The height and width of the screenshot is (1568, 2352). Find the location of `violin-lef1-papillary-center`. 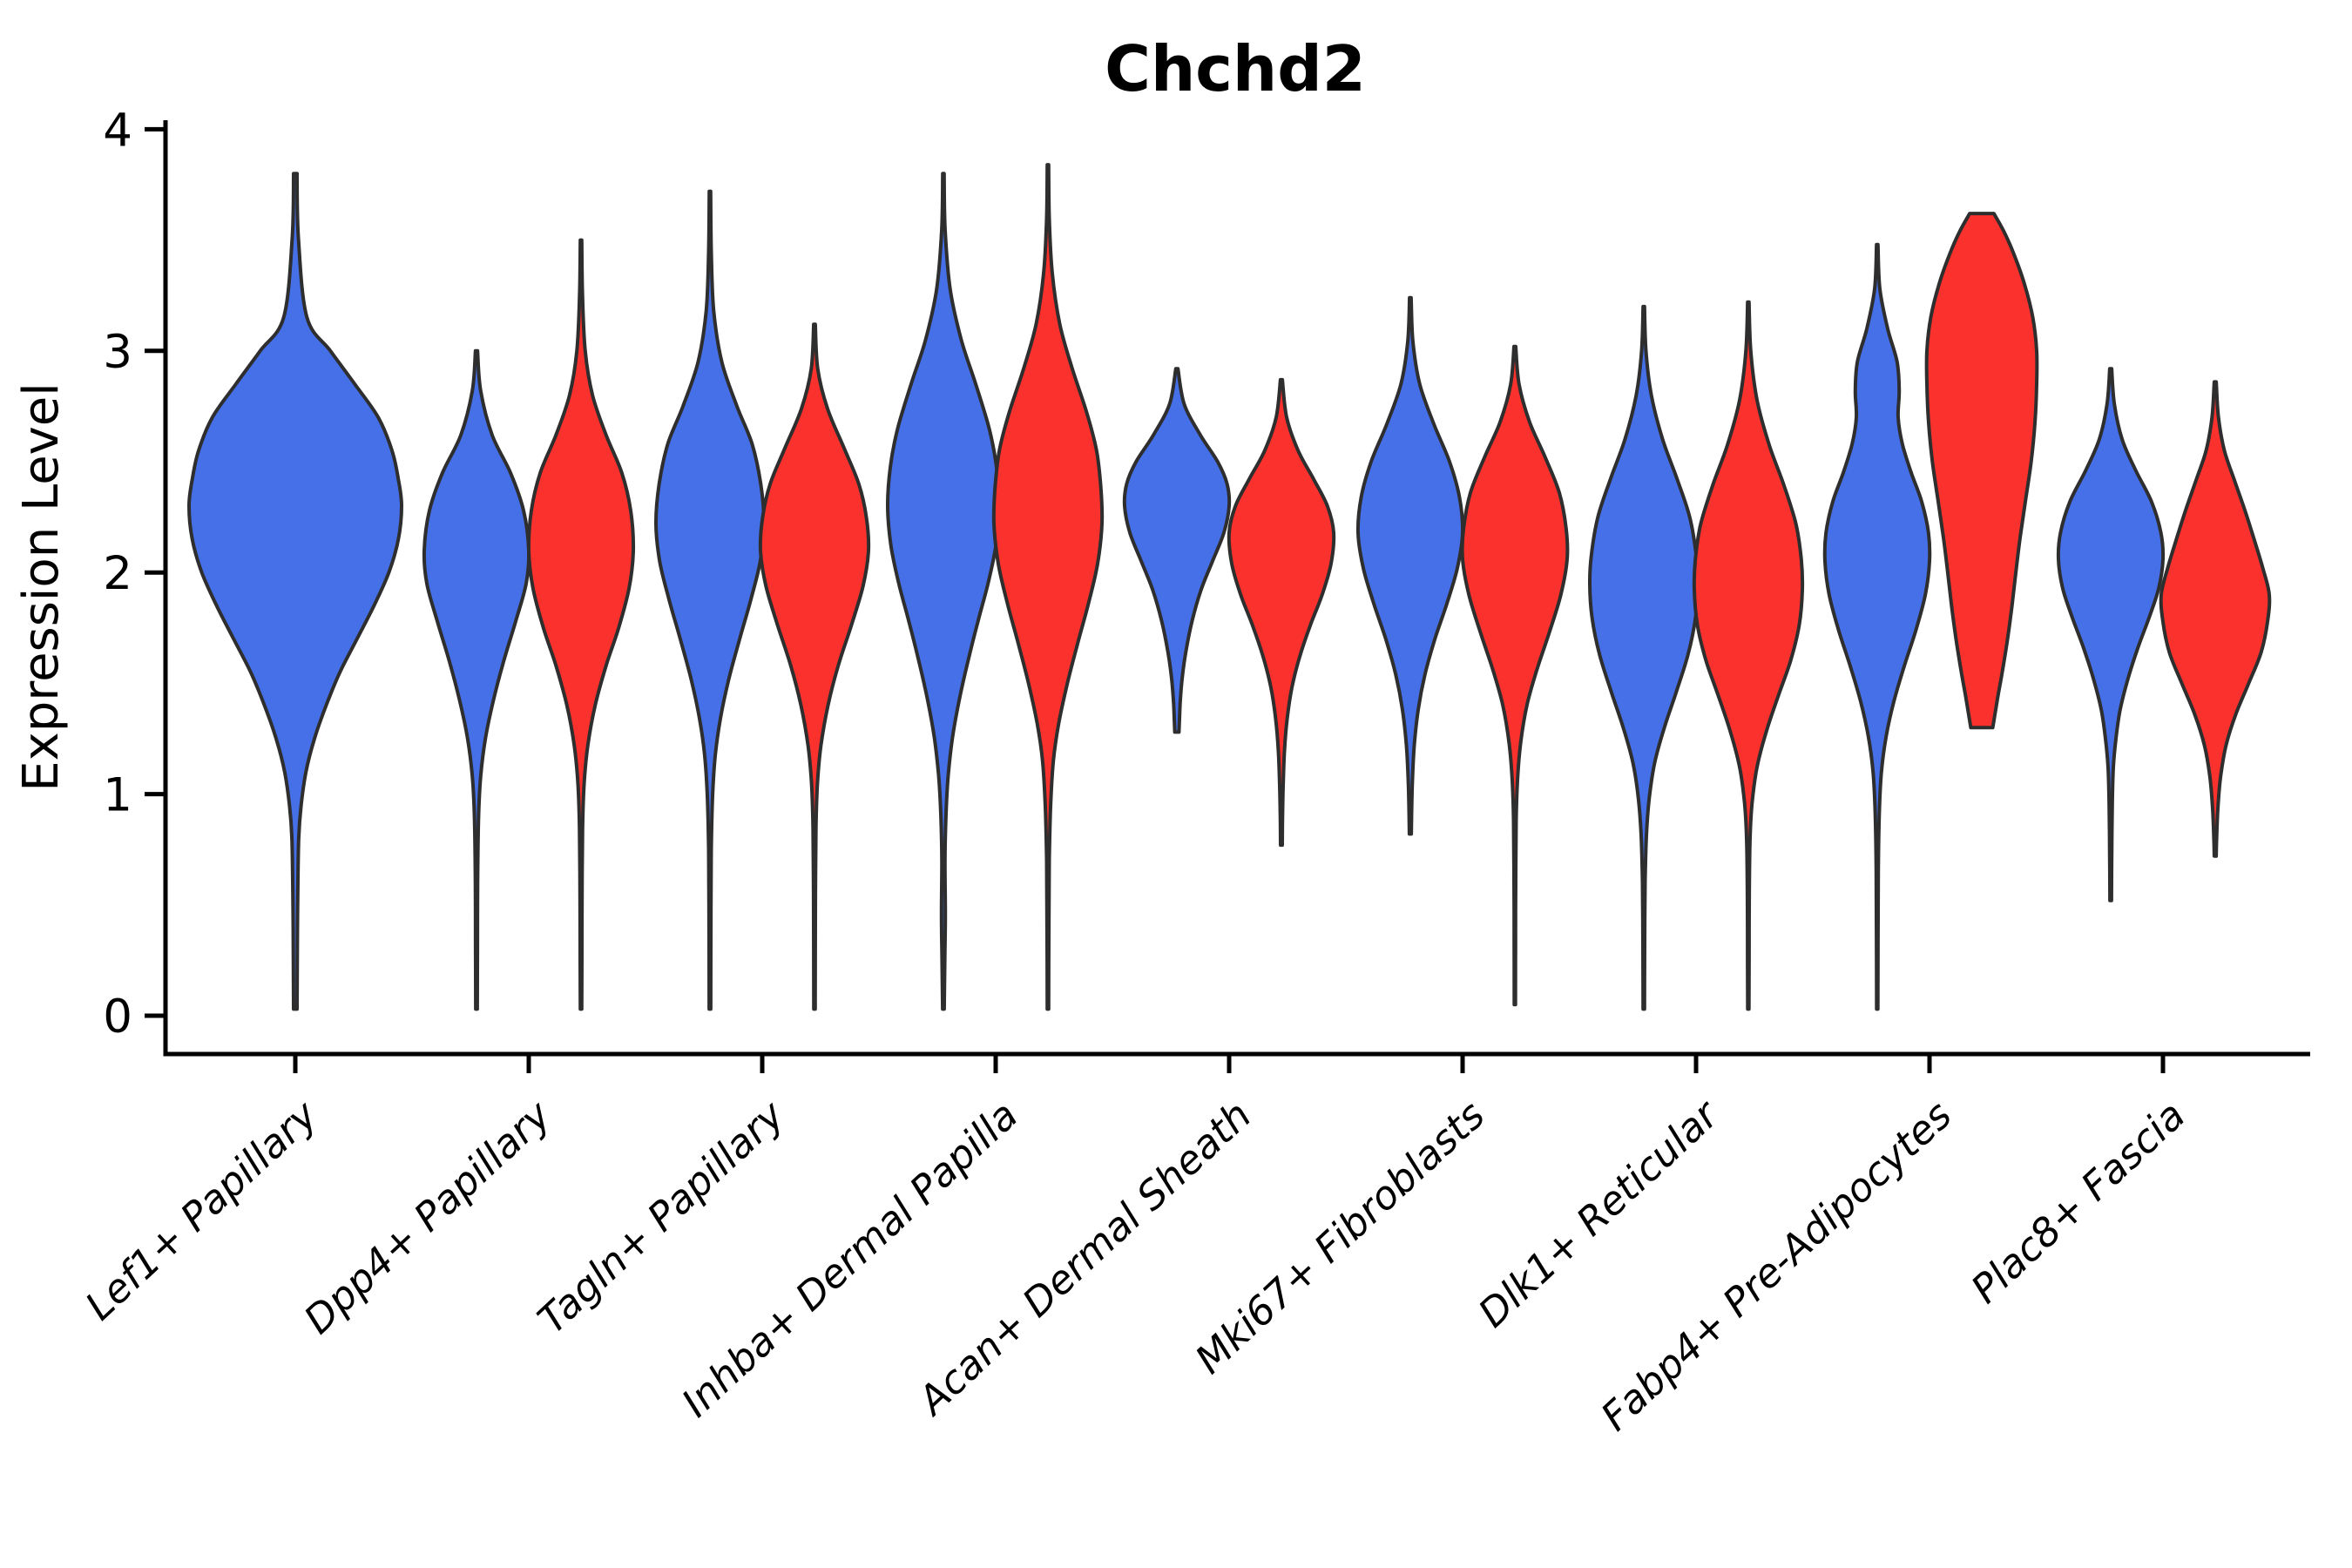

violin-lef1-papillary-center is located at coordinates (295, 591).